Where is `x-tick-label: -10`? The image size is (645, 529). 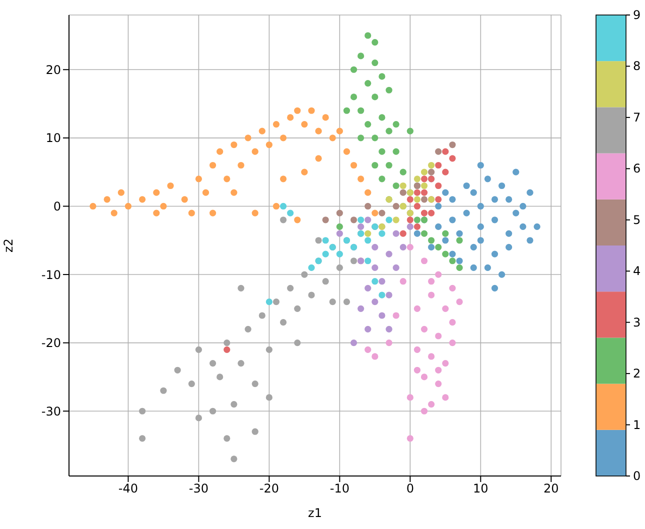
x-tick-label: -10 is located at coordinates (340, 489).